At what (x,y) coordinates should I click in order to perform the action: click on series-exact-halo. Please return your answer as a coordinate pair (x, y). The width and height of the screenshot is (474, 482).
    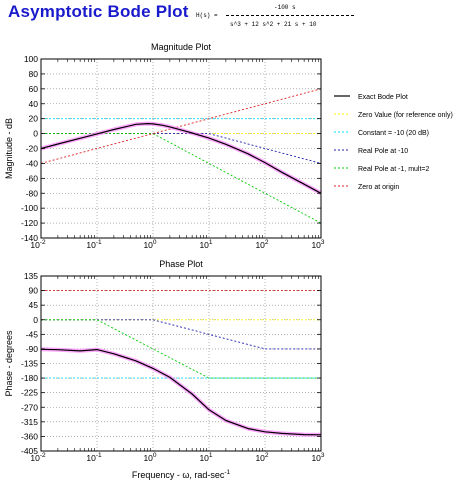
    Looking at the image, I should click on (181, 158).